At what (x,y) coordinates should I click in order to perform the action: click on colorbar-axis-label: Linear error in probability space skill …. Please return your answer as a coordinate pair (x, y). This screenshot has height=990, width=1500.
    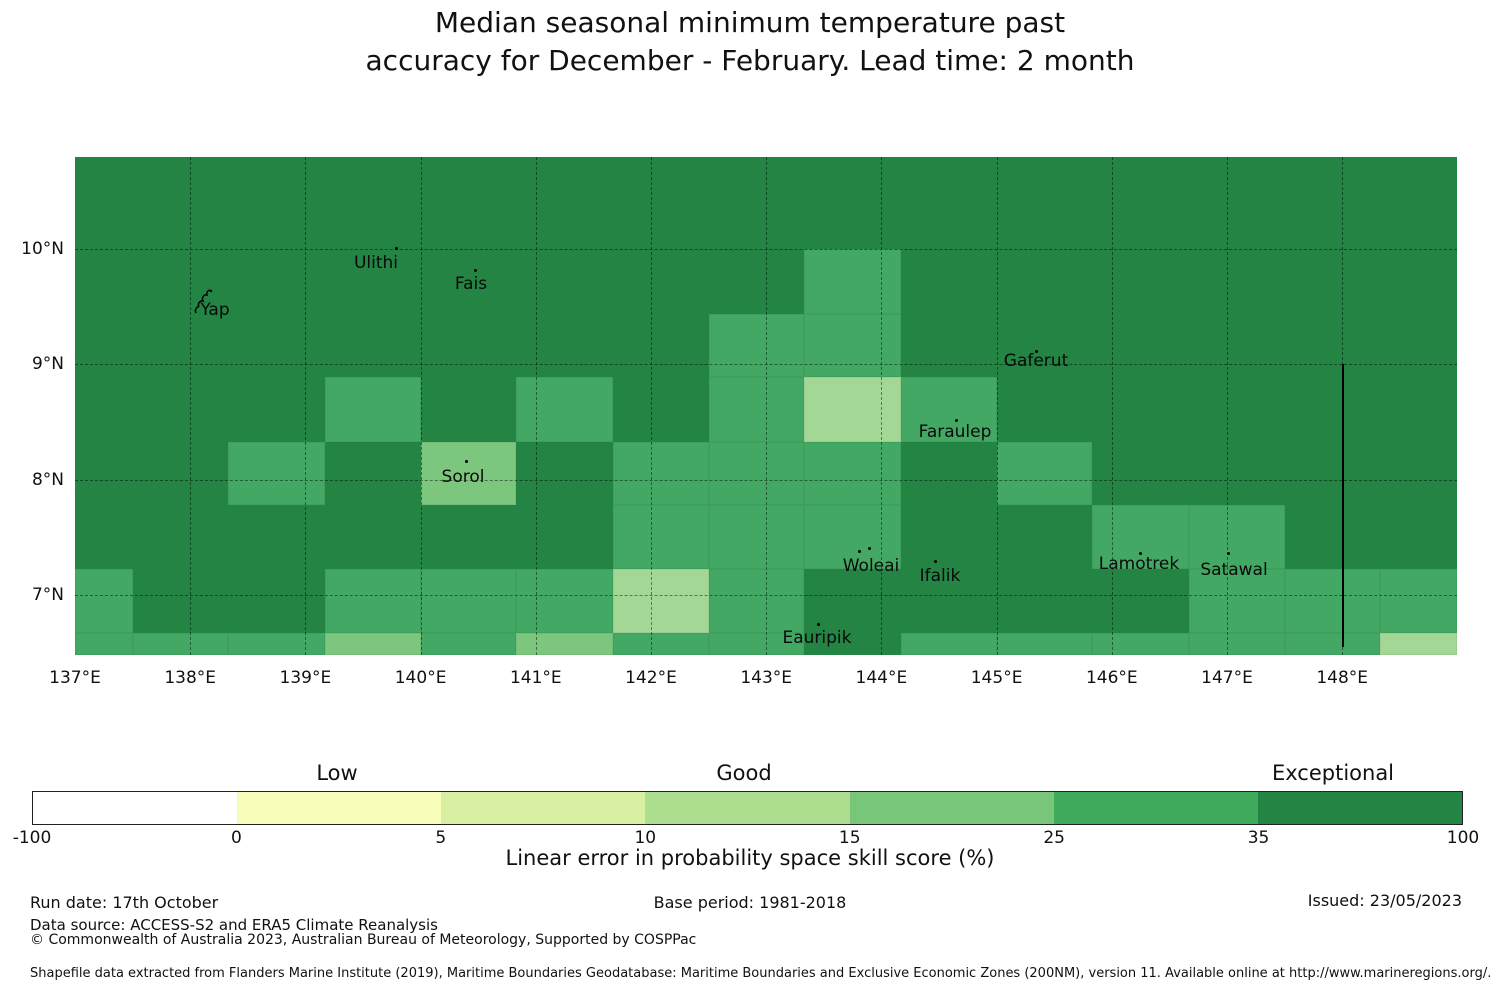
    Looking at the image, I should click on (750, 858).